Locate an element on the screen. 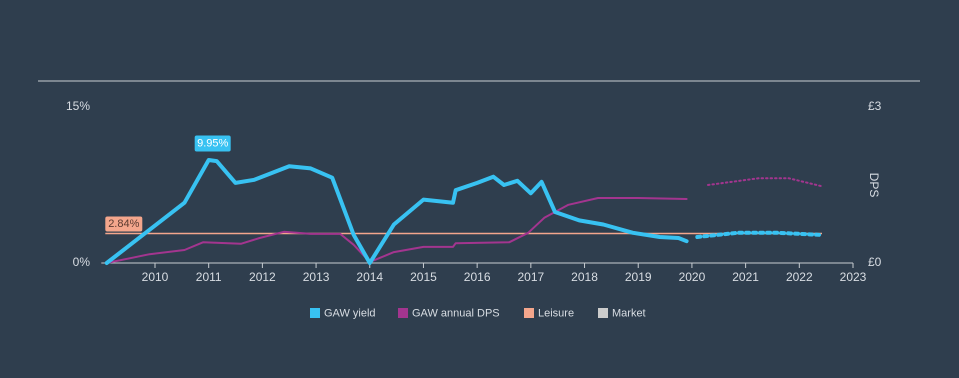 The width and height of the screenshot is (959, 378). y-tick-label: 0% is located at coordinates (82, 262).